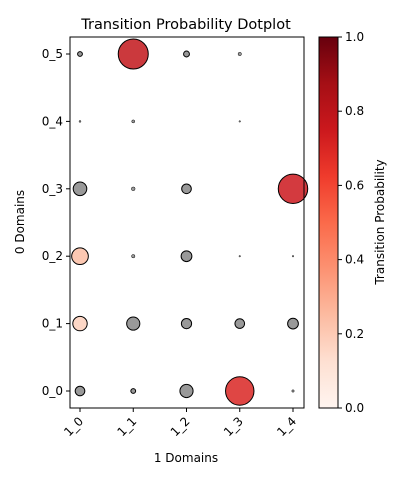 Image resolution: width=400 pixels, height=480 pixels. I want to click on x-axis-label: 1 Domains, so click(186, 458).